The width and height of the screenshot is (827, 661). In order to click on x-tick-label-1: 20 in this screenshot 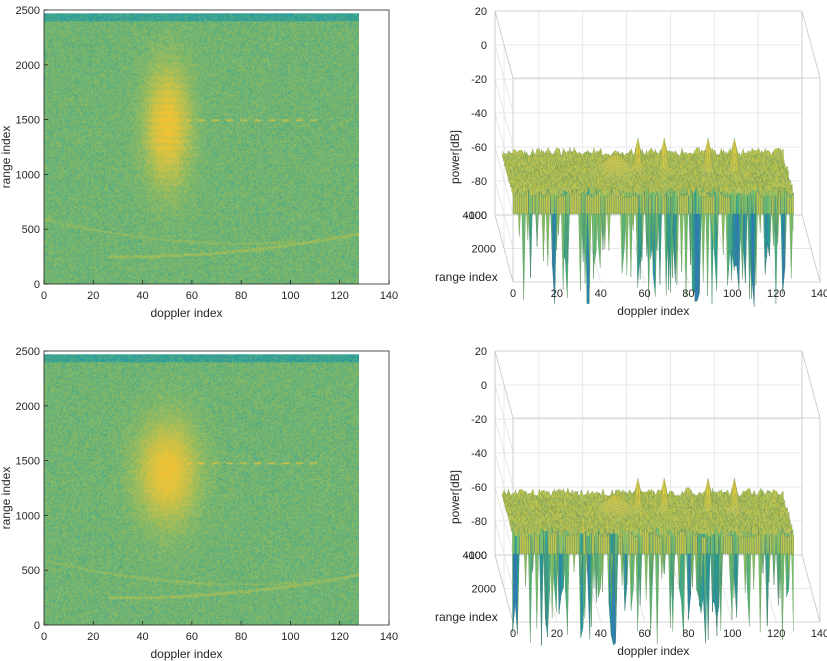, I will do `click(93, 296)`.